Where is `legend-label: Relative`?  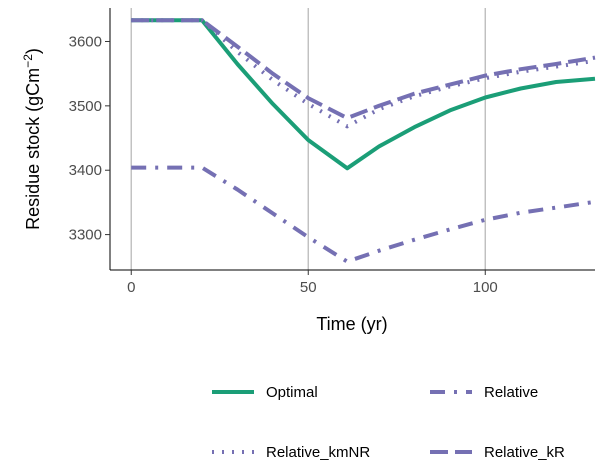 legend-label: Relative is located at coordinates (511, 392).